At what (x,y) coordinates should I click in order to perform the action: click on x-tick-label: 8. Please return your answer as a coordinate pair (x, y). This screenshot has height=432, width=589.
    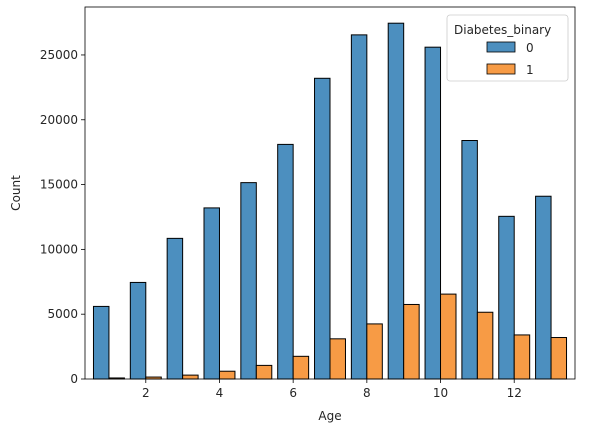
    Looking at the image, I should click on (367, 393).